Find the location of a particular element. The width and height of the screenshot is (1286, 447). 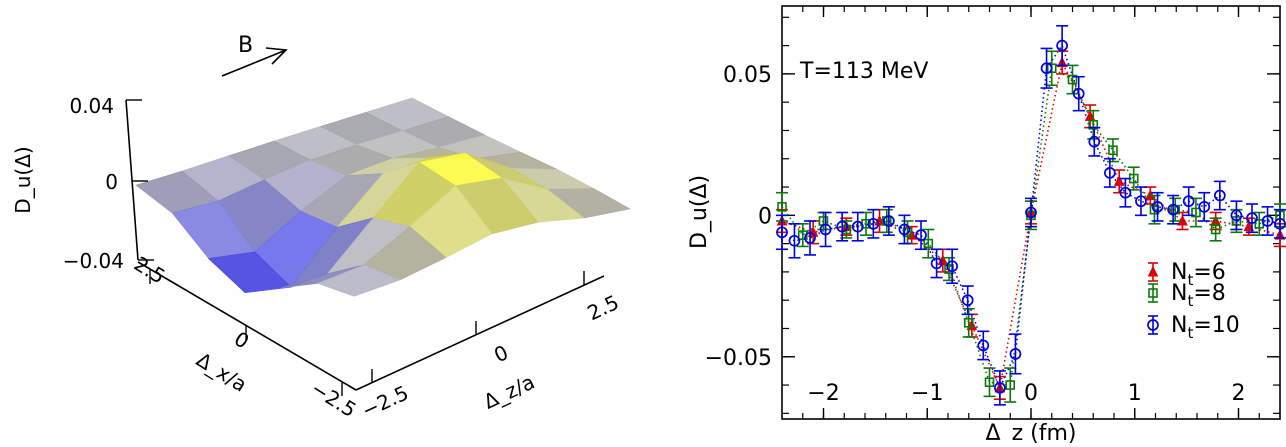

z-direction-tick-label: 2.5 is located at coordinates (603, 307).